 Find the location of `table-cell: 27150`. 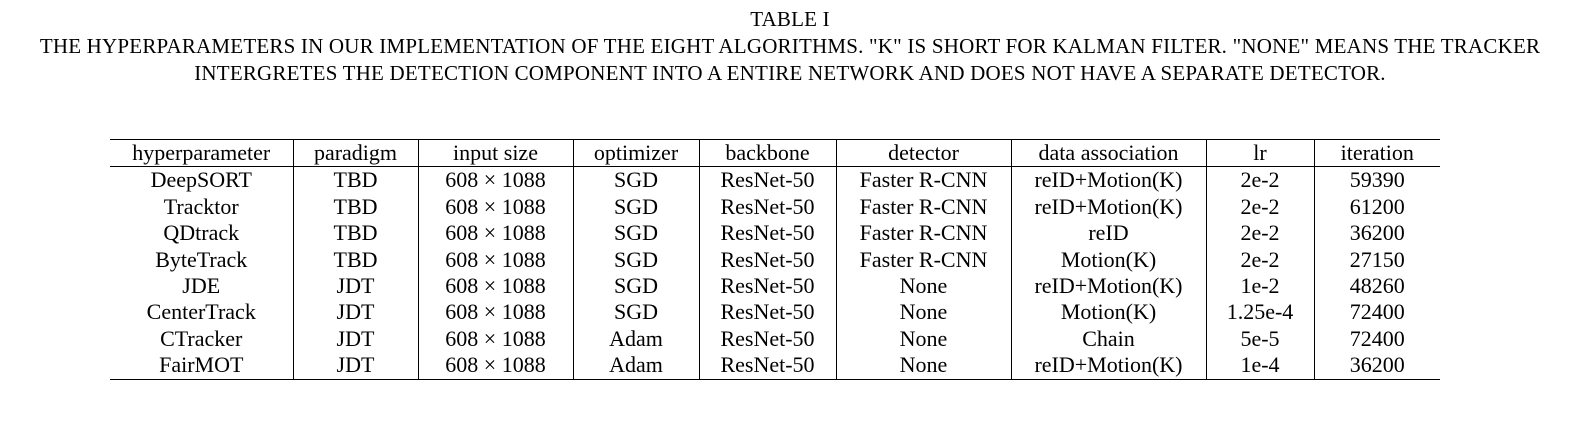

table-cell: 27150 is located at coordinates (1376, 260).